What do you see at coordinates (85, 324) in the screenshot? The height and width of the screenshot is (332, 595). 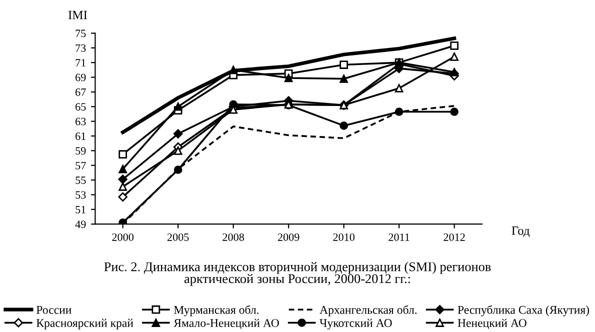 I see `legend-label: Красноярский край` at bounding box center [85, 324].